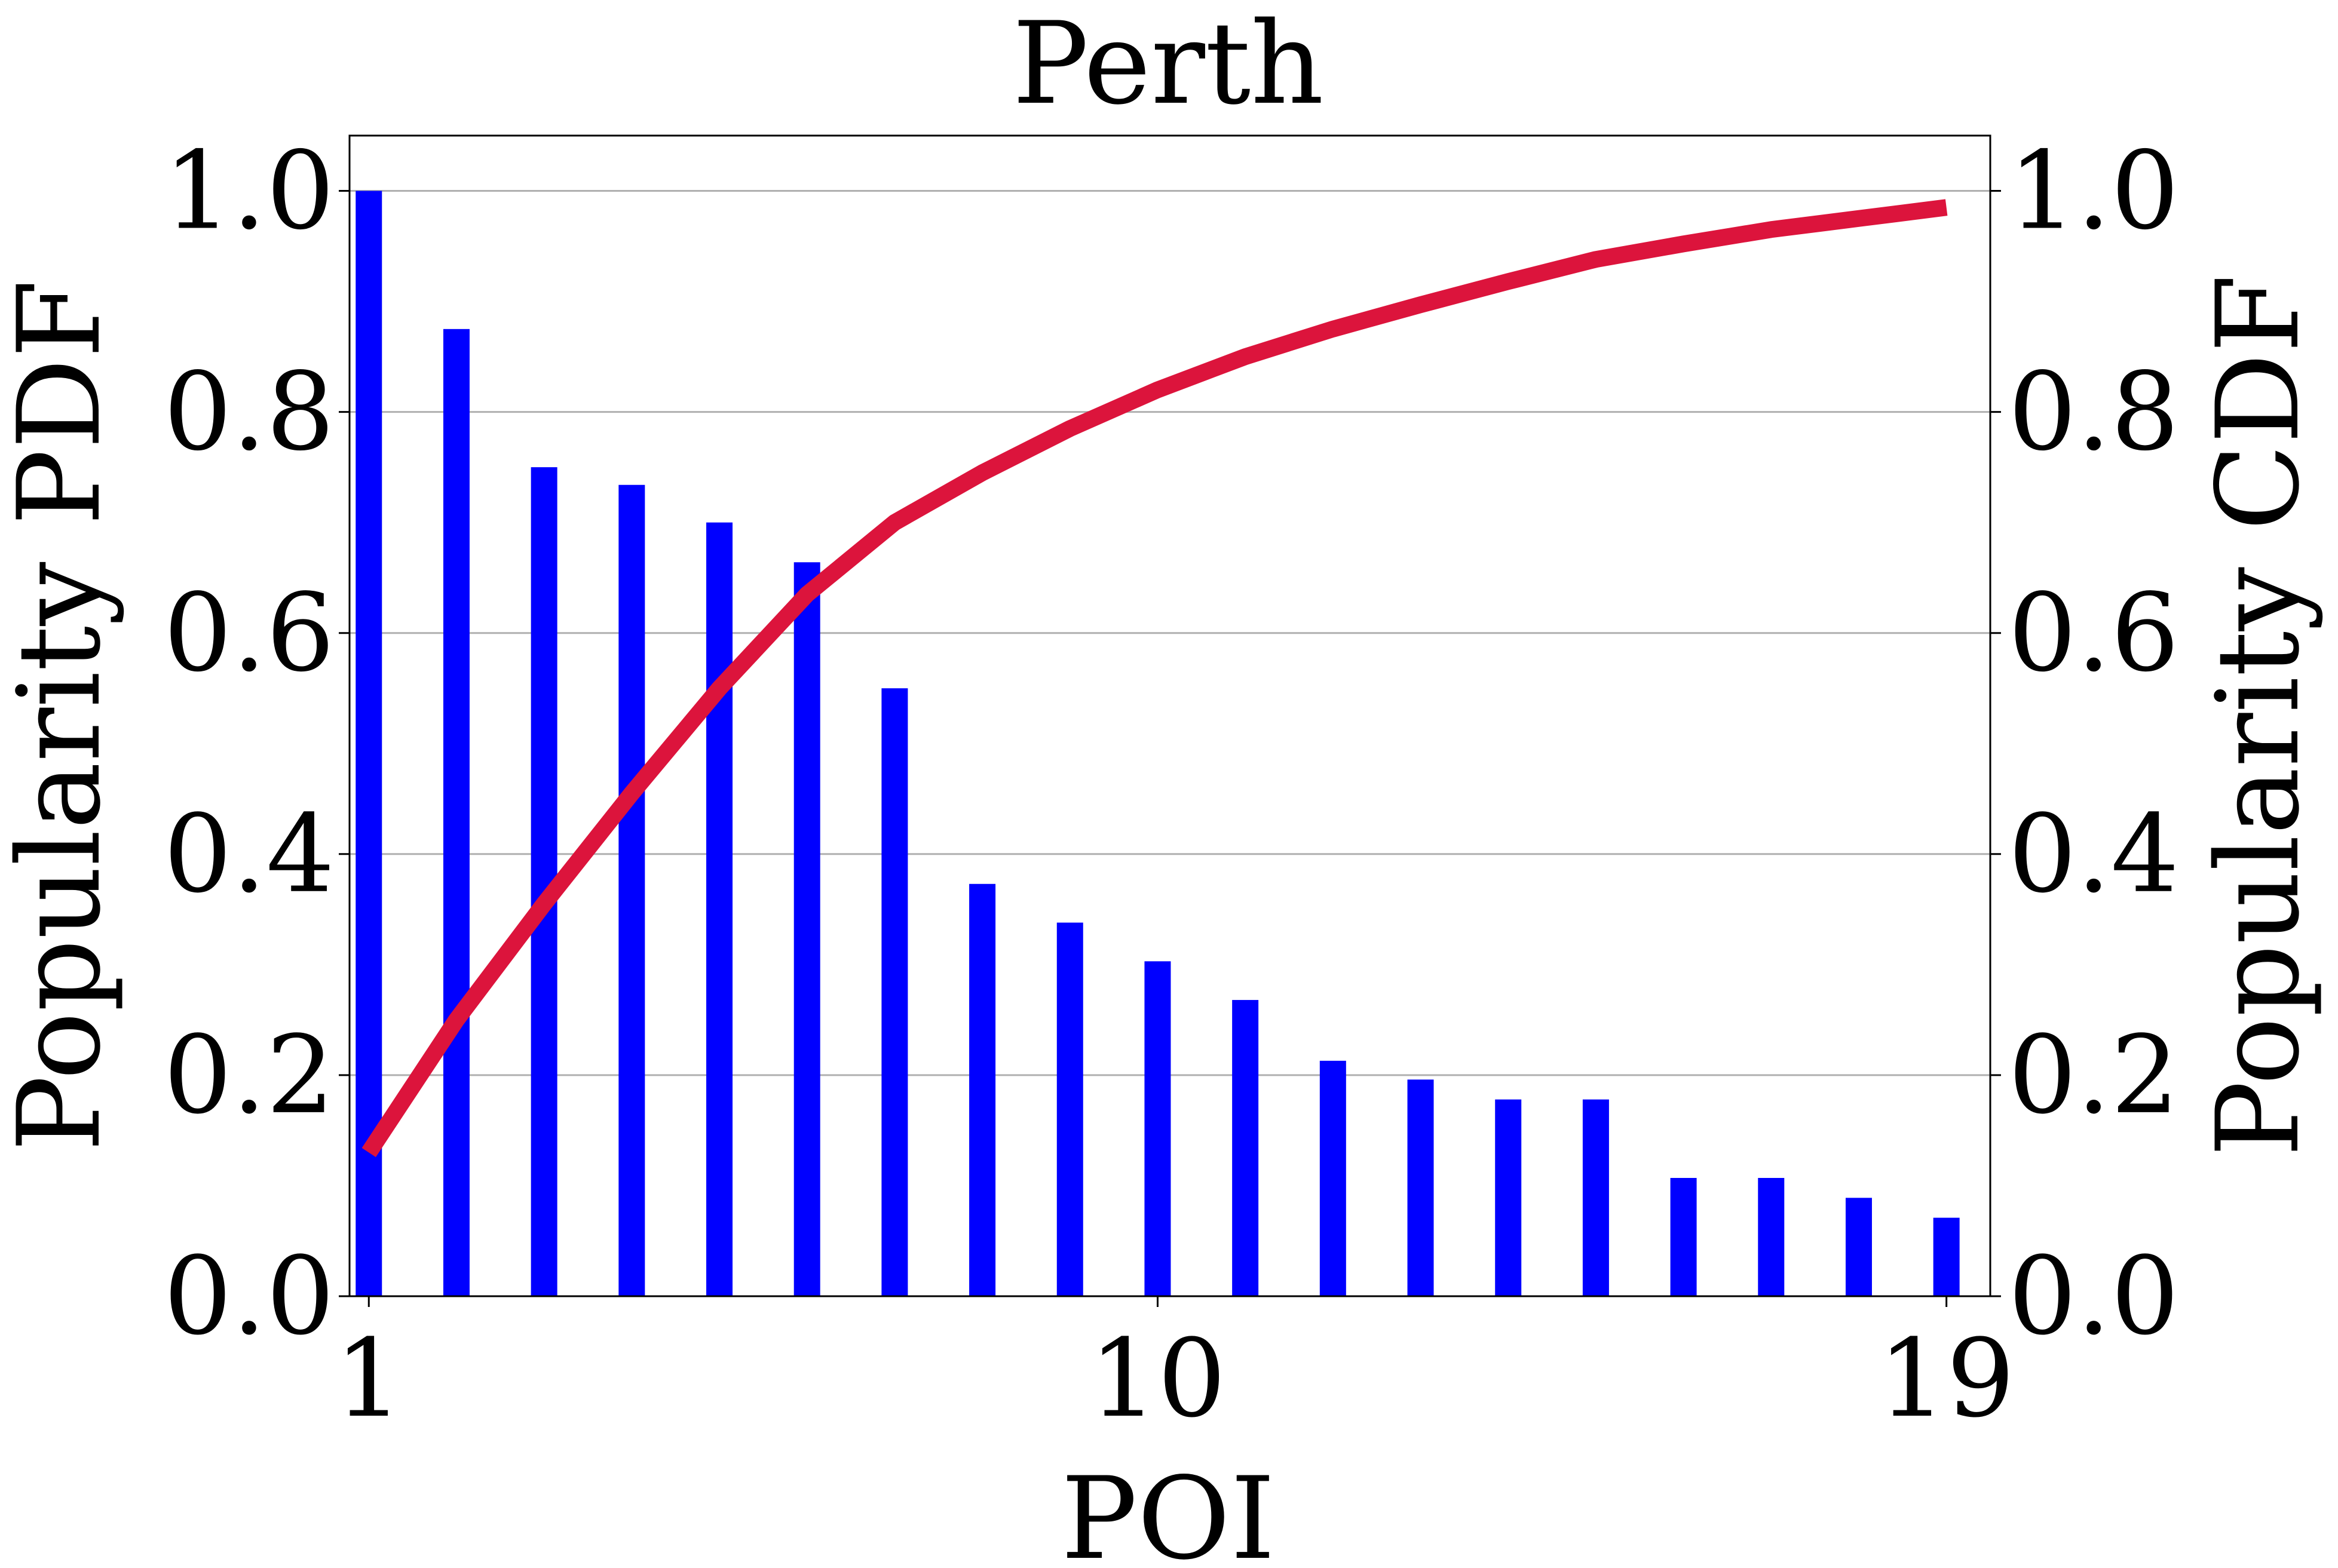  What do you see at coordinates (249, 1297) in the screenshot?
I see `y-tick-label-left-0: 0.0` at bounding box center [249, 1297].